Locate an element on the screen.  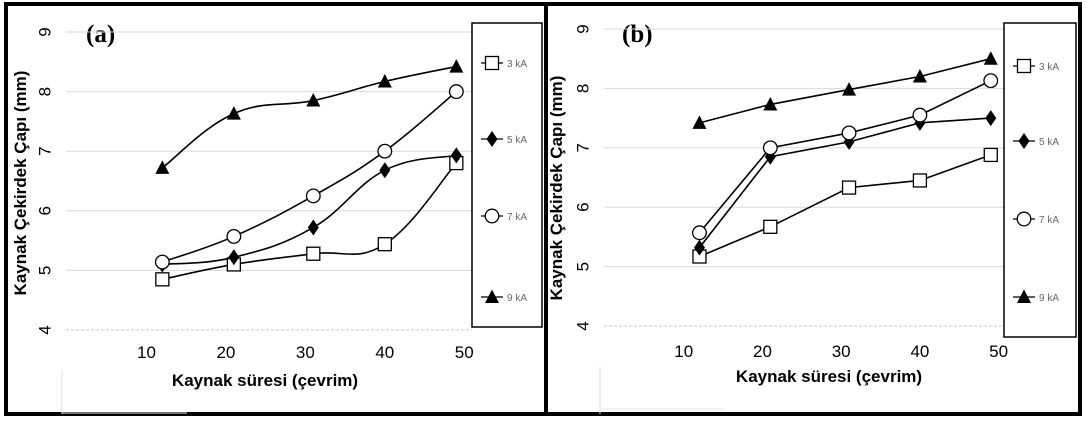
panel-a-y-tick-label: 8 is located at coordinates (45, 91).